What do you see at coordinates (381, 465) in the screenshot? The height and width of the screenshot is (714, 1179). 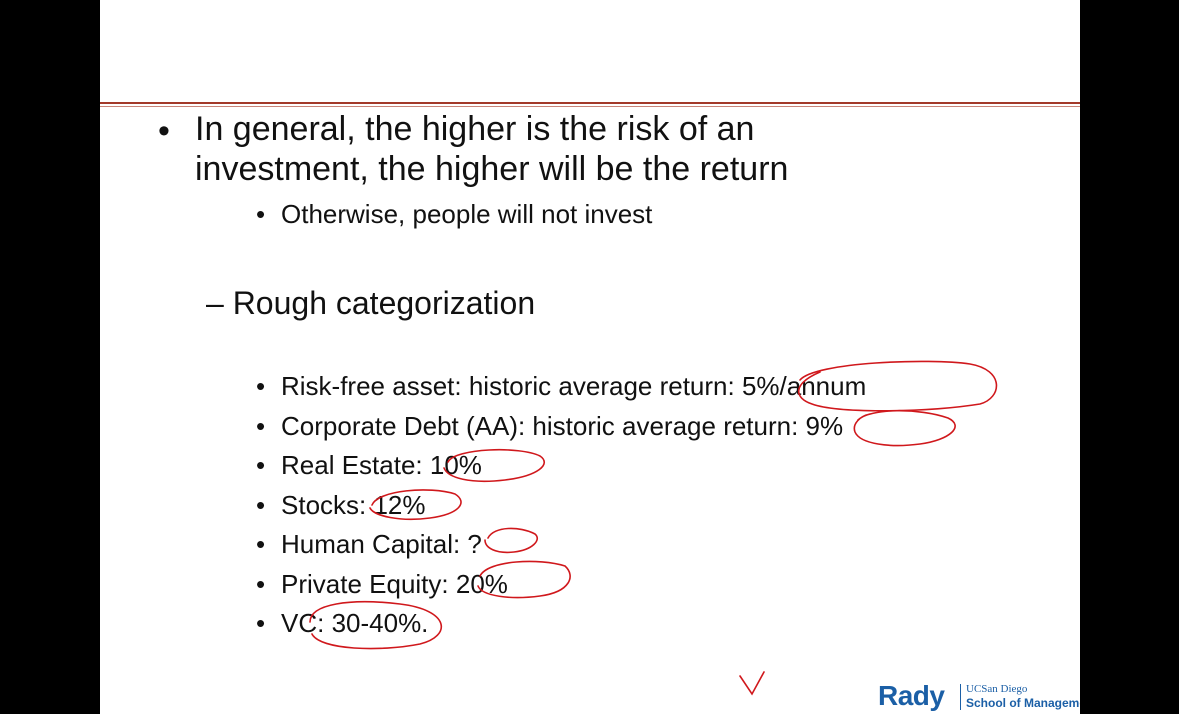 I see `category-item: Real Estate: 10%` at bounding box center [381, 465].